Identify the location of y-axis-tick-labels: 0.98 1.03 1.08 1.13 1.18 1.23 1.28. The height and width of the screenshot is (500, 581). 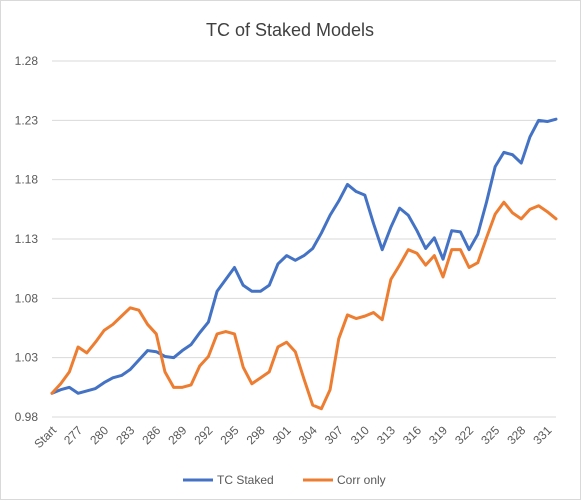
(27, 239).